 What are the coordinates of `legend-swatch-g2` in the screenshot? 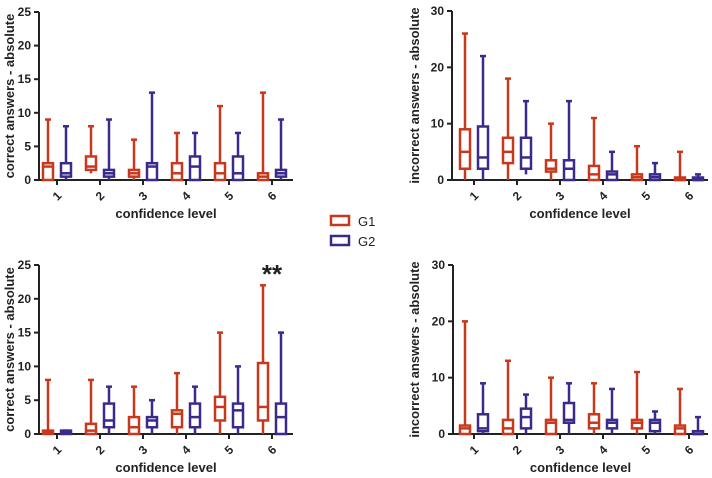 It's located at (340, 240).